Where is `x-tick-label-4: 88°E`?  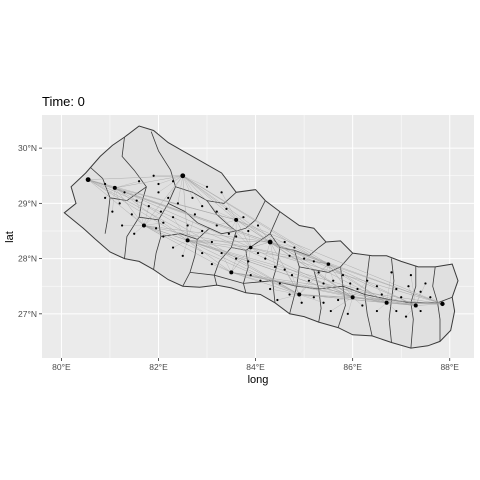 x-tick-label-4: 88°E is located at coordinates (449, 367).